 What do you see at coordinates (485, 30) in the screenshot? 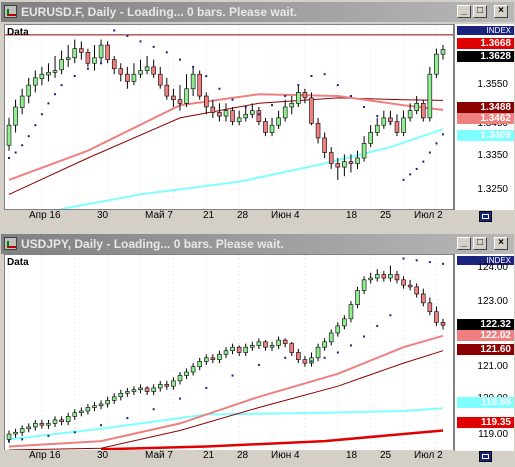
I see `index-badge: INDEX` at bounding box center [485, 30].